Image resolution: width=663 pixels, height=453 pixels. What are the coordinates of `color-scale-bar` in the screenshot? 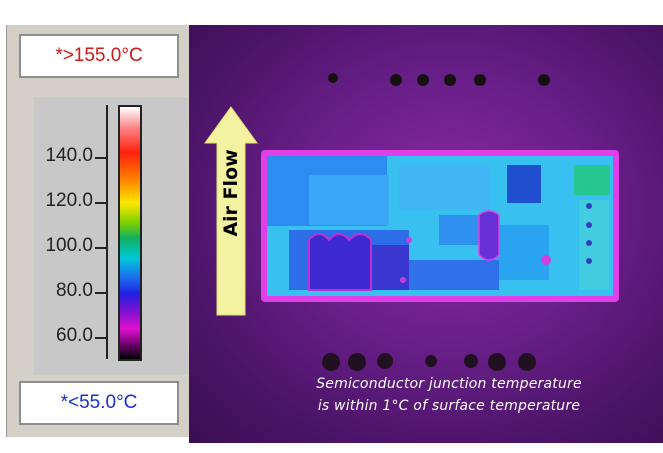 It's located at (130, 233).